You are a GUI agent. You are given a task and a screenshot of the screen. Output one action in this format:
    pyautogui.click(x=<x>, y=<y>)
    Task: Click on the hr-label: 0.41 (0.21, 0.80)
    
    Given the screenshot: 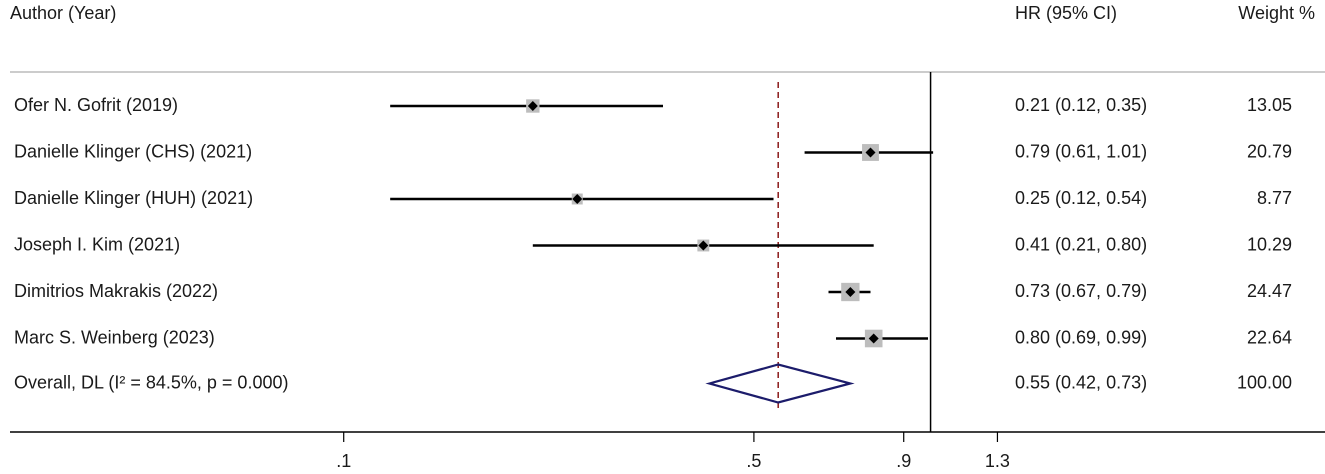 What is the action you would take?
    pyautogui.click(x=1081, y=244)
    